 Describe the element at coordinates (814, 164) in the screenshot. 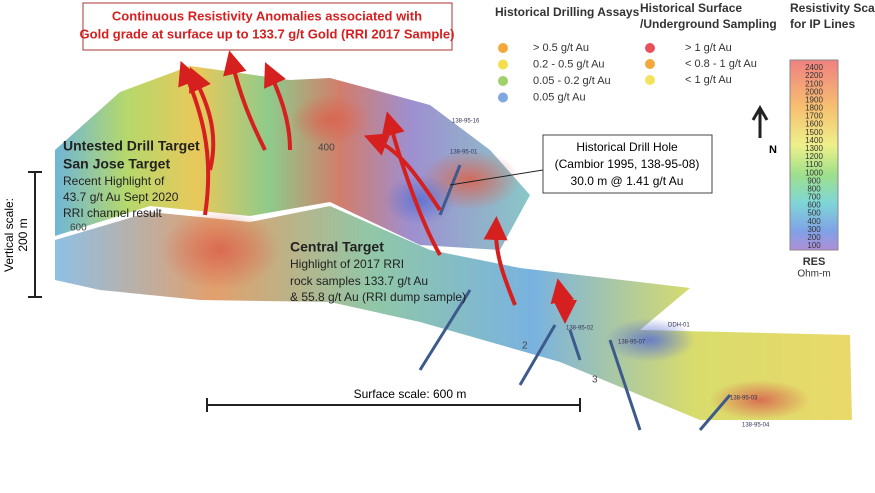

I see `colorbar-tick-label: 1100` at that location.